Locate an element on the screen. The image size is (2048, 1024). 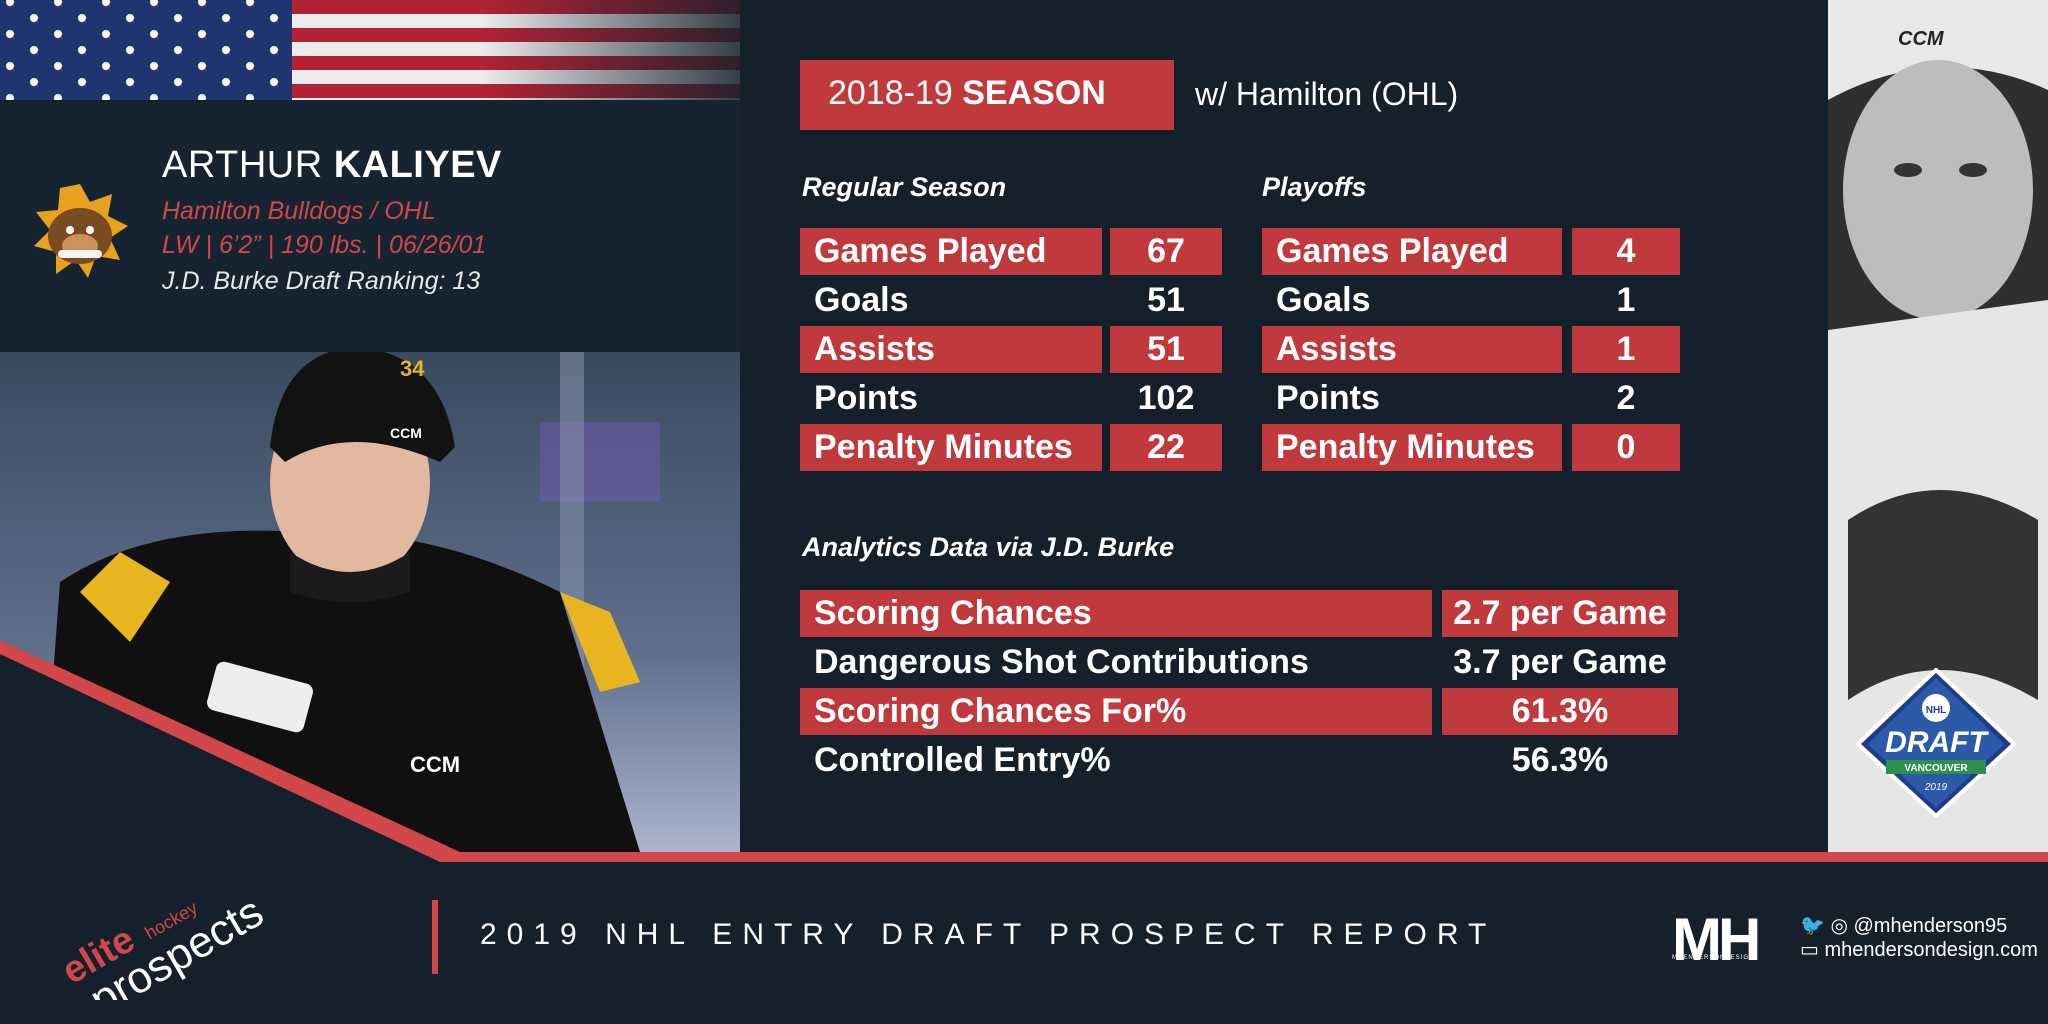
instagram-icon: ◎ is located at coordinates (1839, 926).